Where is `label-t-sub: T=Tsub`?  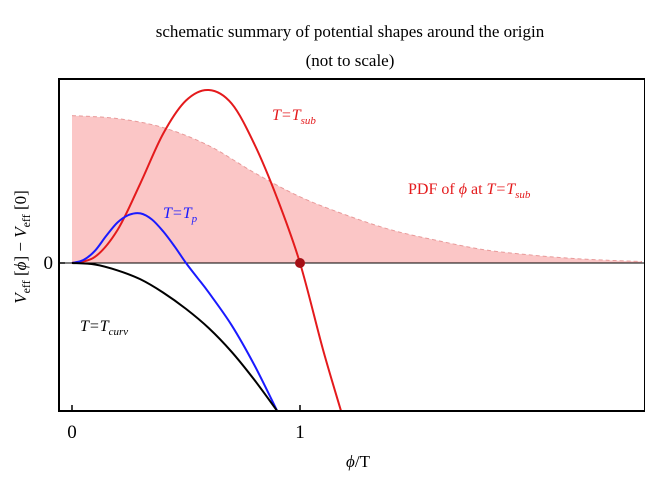
label-t-sub: T=Tsub is located at coordinates (294, 117).